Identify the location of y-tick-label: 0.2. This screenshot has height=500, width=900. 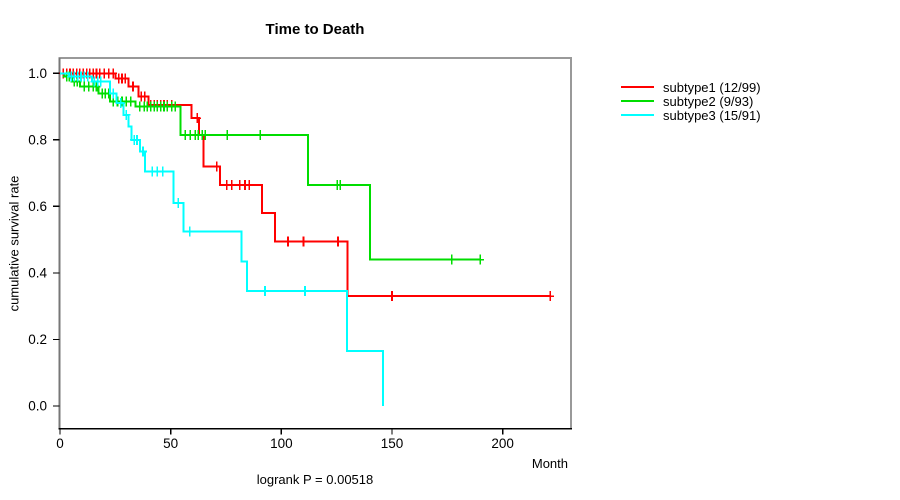
(37, 339).